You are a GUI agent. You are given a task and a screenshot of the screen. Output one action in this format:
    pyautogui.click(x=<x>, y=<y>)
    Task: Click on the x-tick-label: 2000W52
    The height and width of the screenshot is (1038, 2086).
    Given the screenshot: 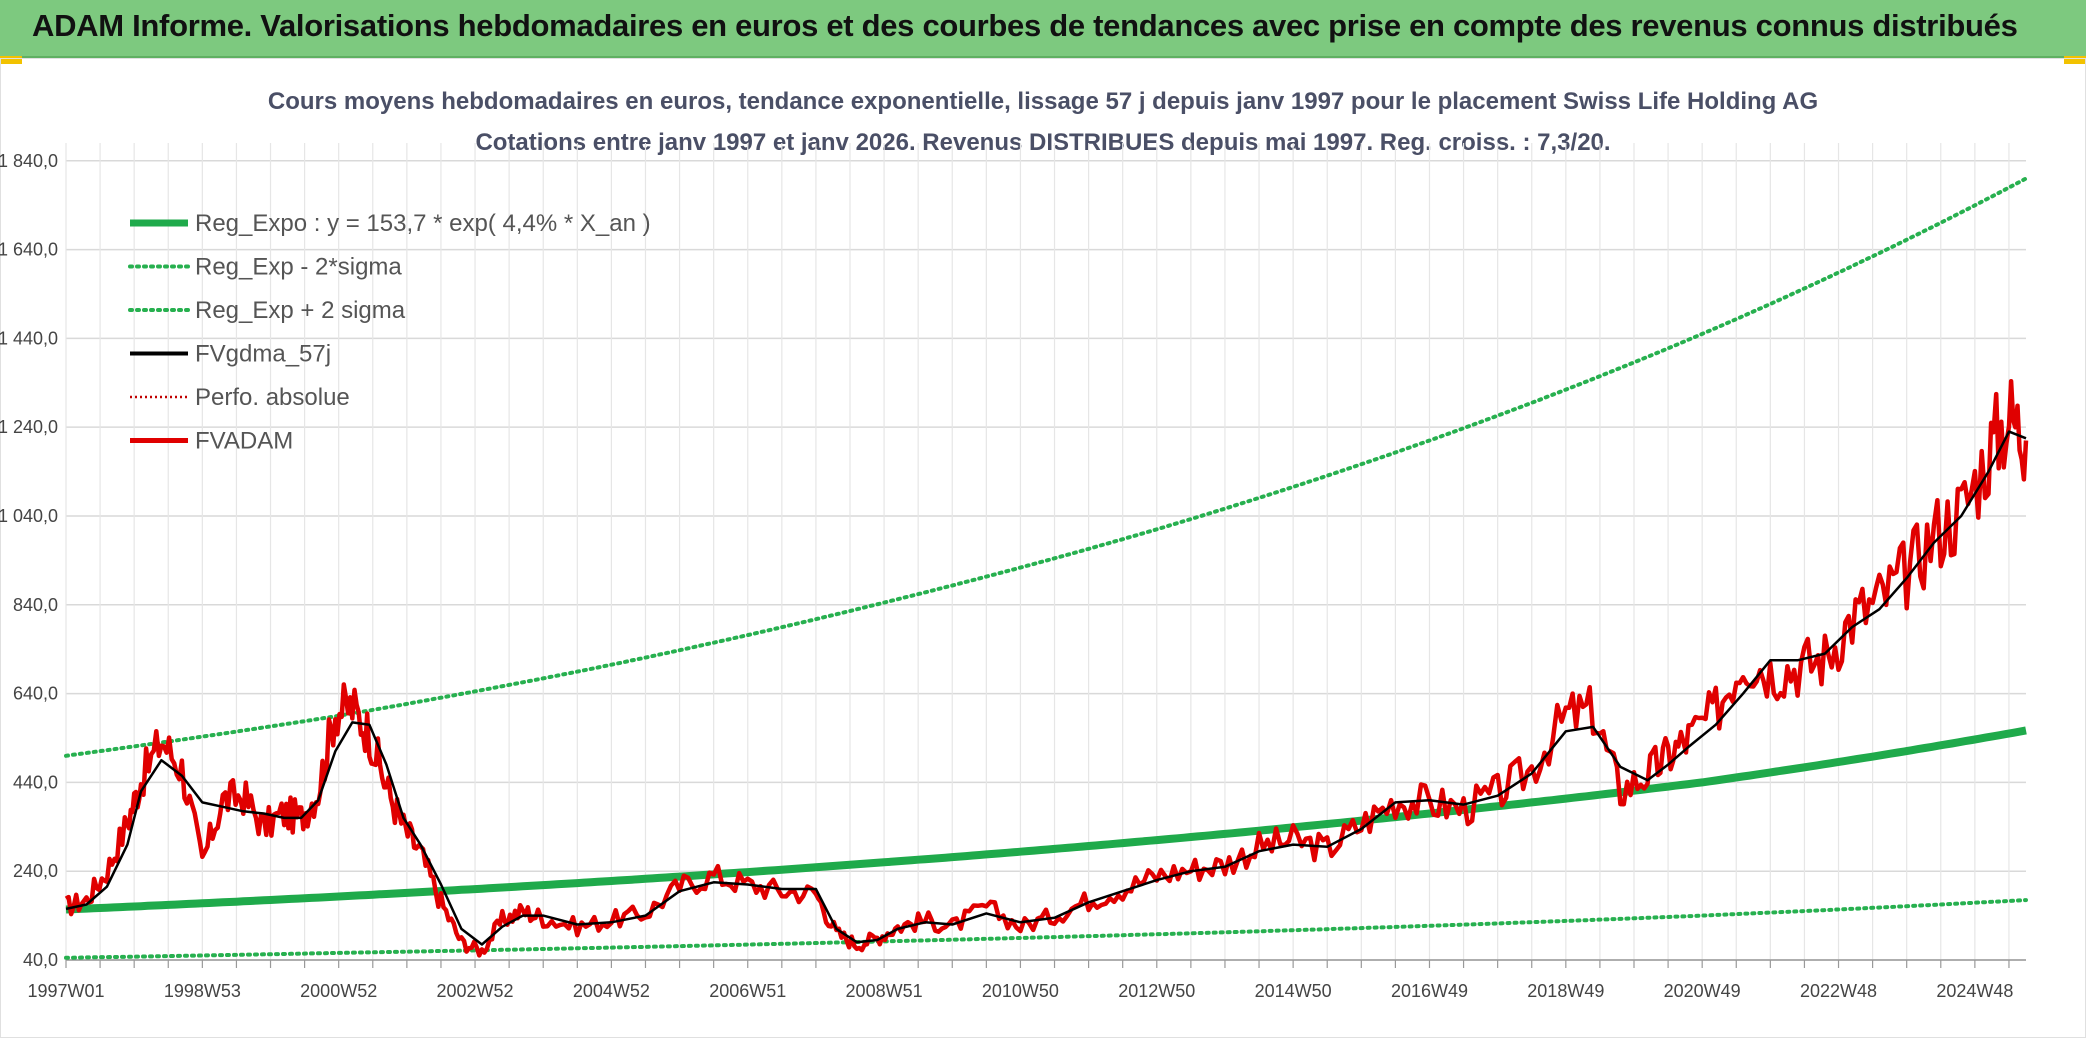 What is the action you would take?
    pyautogui.click(x=338, y=991)
    